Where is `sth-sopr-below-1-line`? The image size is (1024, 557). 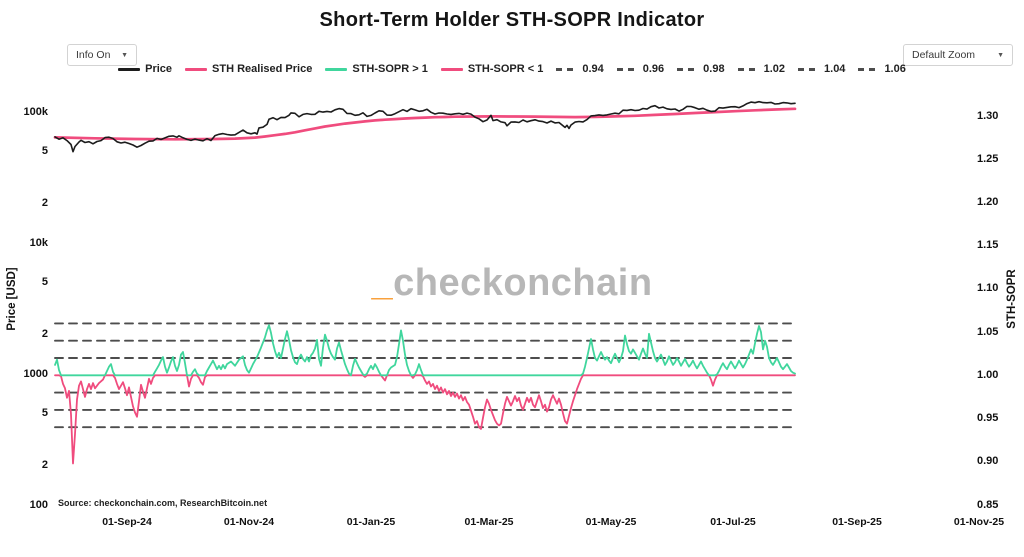 sth-sopr-below-1-line is located at coordinates (425, 419).